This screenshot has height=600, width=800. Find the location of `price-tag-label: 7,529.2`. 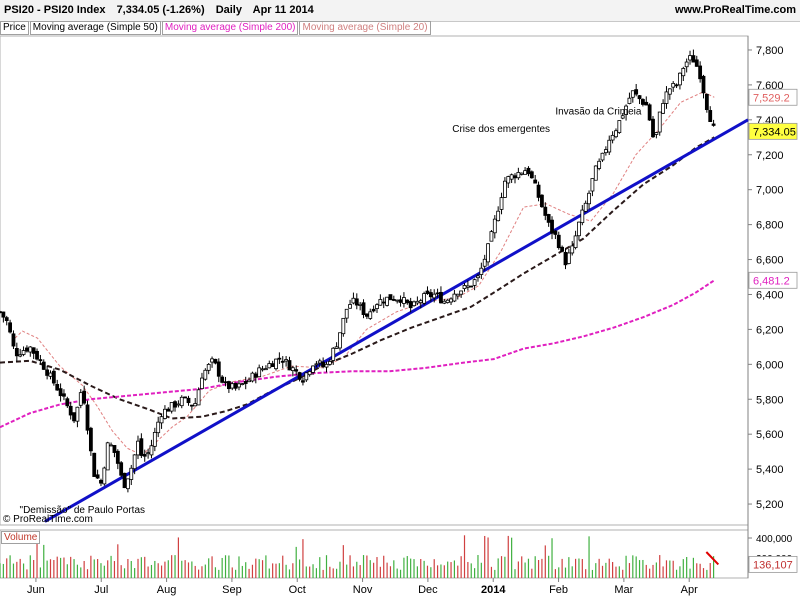

price-tag-label: 7,529.2 is located at coordinates (771, 98).